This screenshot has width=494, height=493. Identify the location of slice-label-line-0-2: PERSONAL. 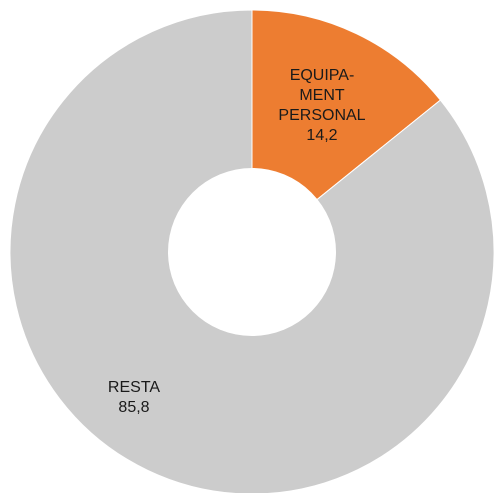
(321, 115).